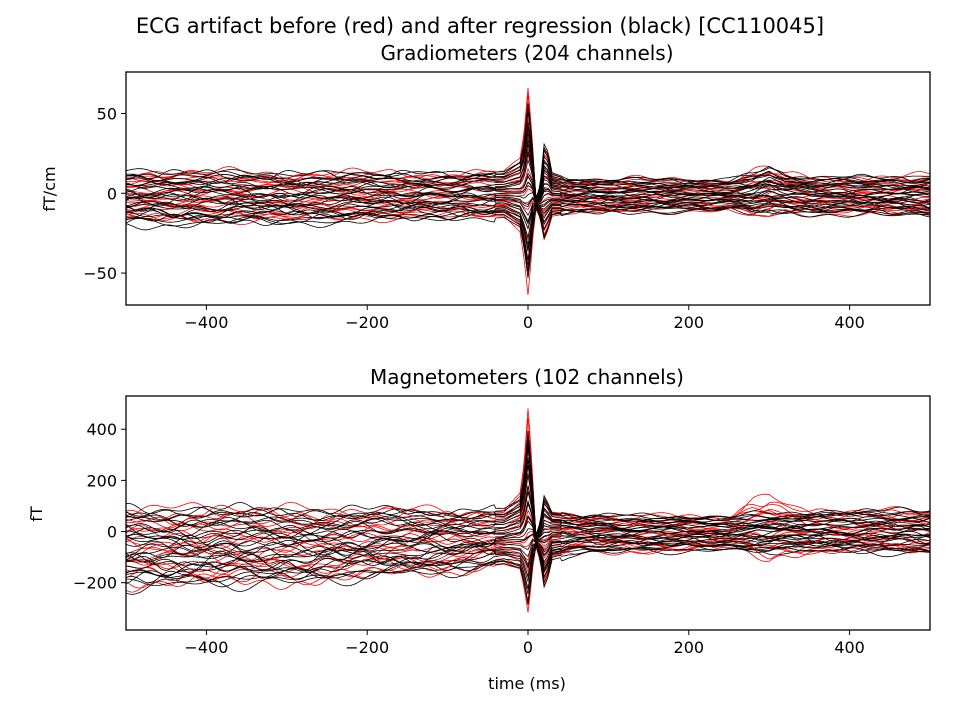 The height and width of the screenshot is (724, 960). I want to click on gradiometers-ylabel: fT/cm, so click(49, 188).